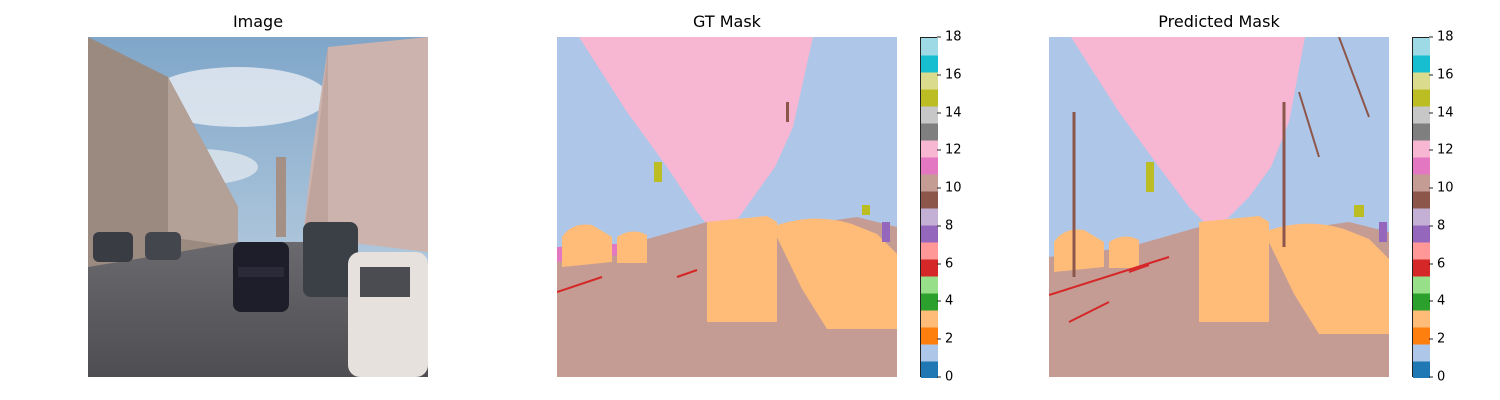 The height and width of the screenshot is (400, 1500). I want to click on gt-colorbar-ticks: 0 2 4 6 8 10 12 14 16 18, so click(957, 207).